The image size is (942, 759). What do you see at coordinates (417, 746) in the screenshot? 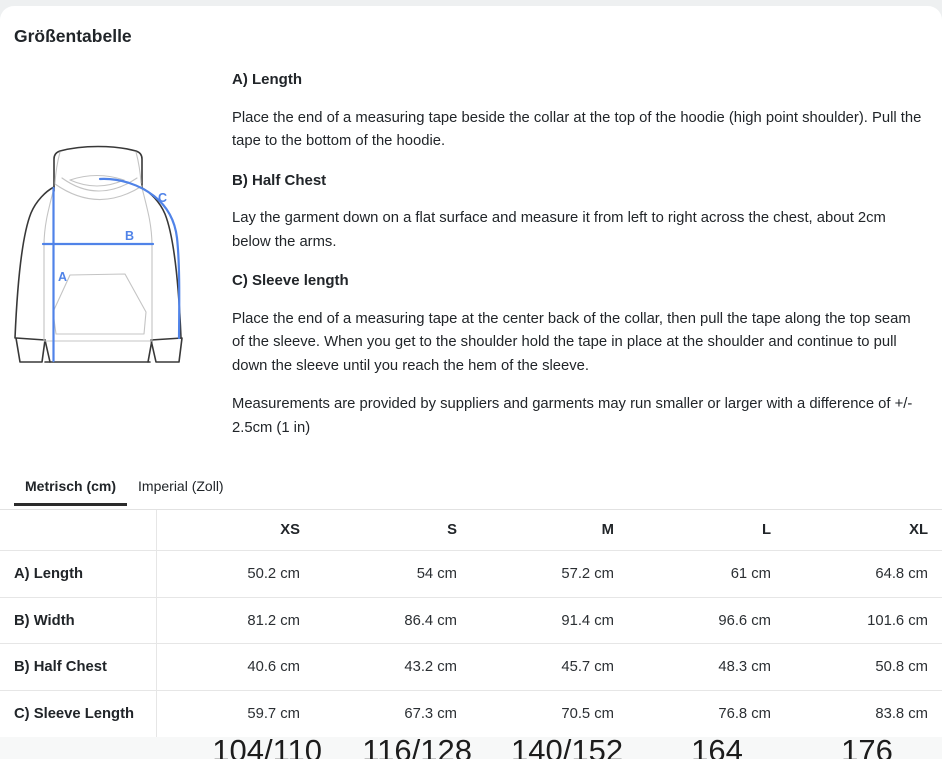
I see `kids-size-value: 116/128` at bounding box center [417, 746].